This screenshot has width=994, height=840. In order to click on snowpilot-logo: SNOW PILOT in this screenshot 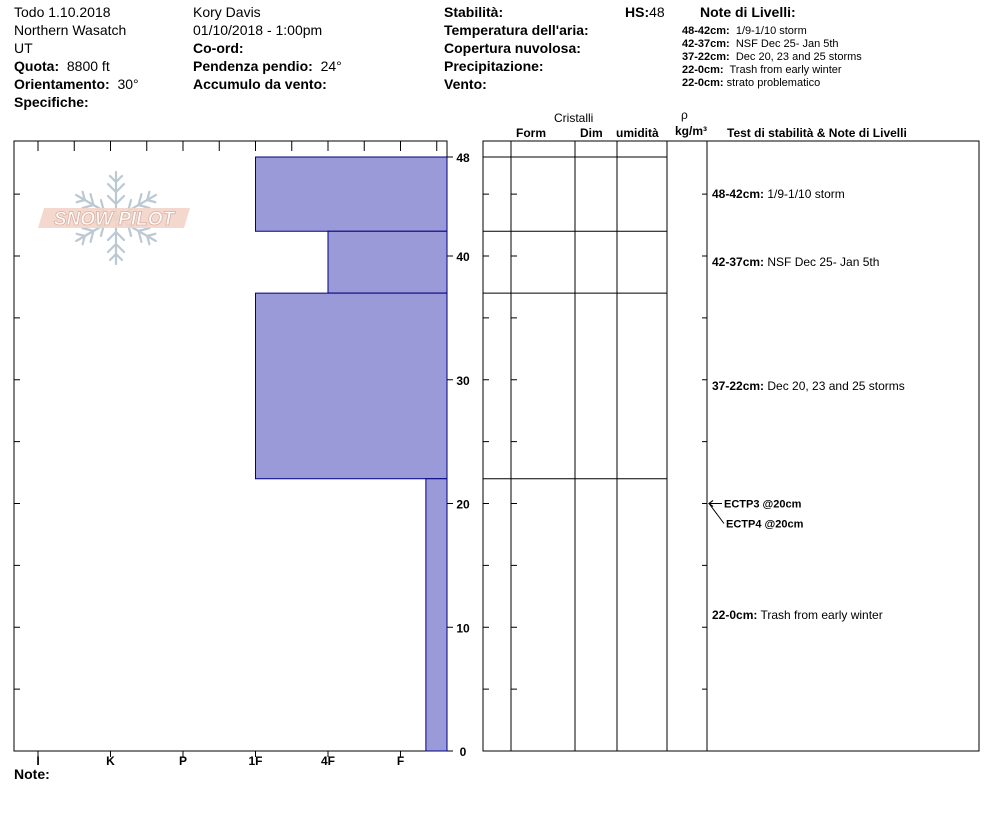, I will do `click(116, 219)`.